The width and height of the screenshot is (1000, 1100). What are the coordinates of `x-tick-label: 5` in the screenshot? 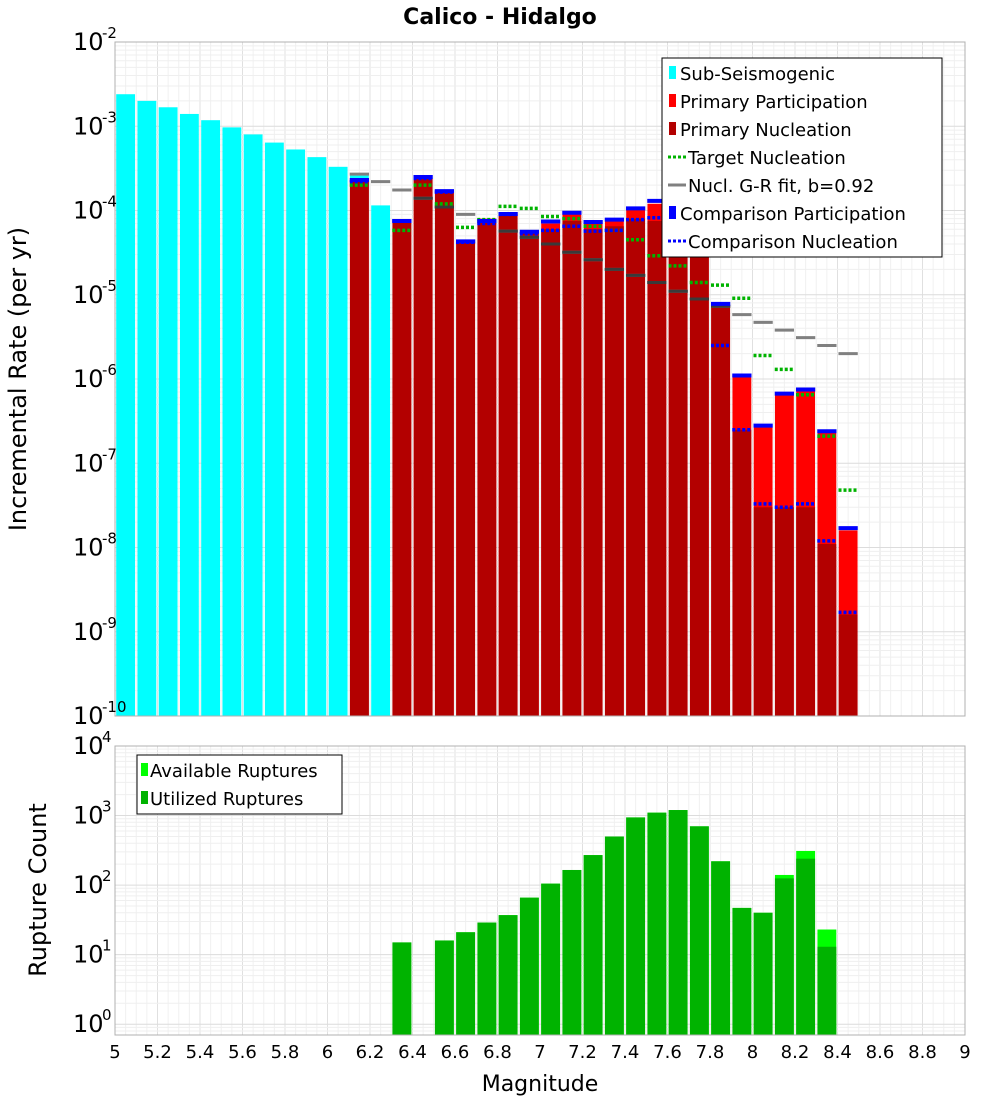 It's located at (114, 1052).